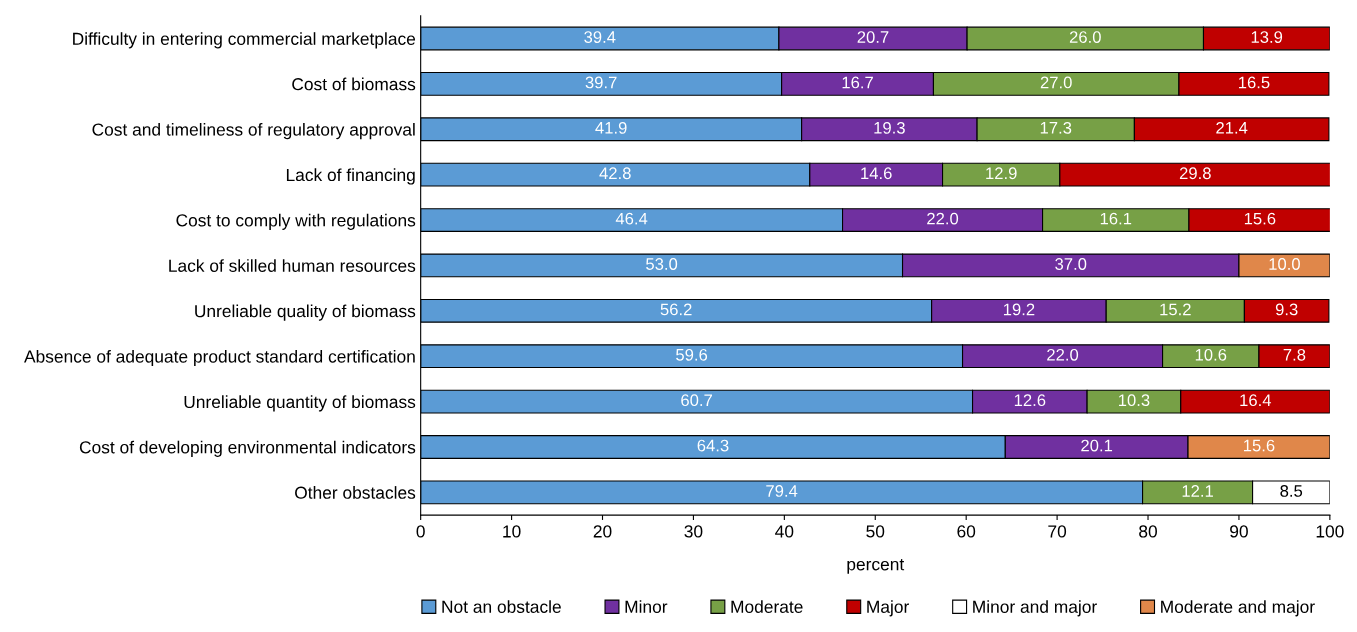 The height and width of the screenshot is (632, 1357). I want to click on y-tick-label: Cost of developing environmental indicators, so click(247, 448).